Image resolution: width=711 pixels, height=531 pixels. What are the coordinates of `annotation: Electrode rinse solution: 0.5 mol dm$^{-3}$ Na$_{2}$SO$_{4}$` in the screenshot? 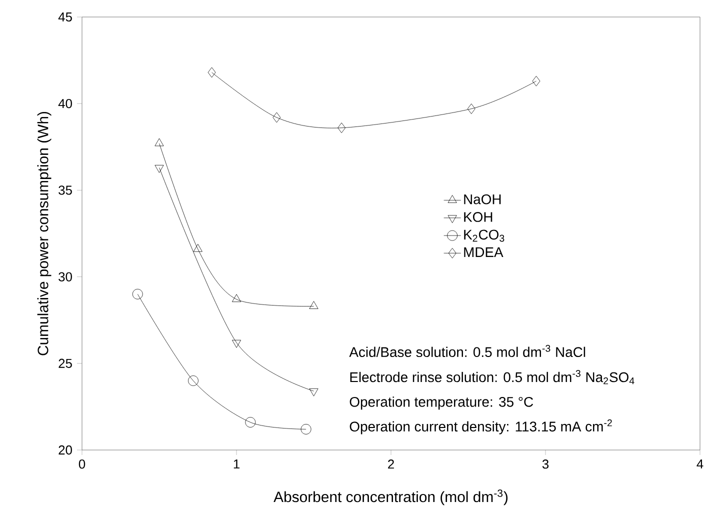 It's located at (492, 377).